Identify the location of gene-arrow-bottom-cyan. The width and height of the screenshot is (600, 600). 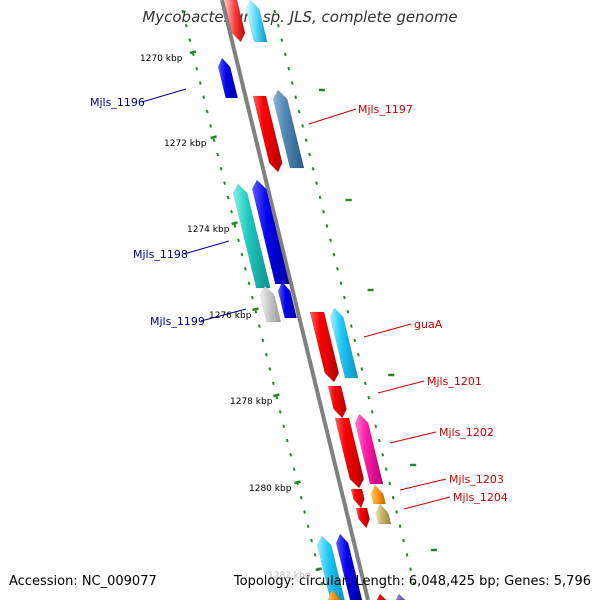
(330, 567).